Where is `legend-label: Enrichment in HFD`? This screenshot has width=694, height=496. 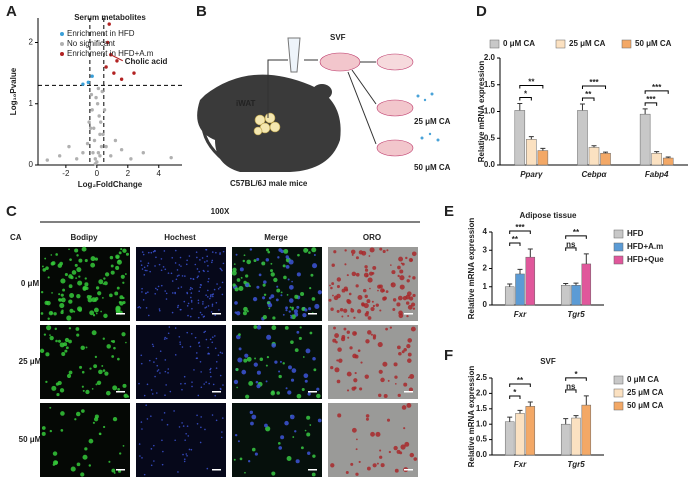 legend-label: Enrichment in HFD is located at coordinates (101, 33).